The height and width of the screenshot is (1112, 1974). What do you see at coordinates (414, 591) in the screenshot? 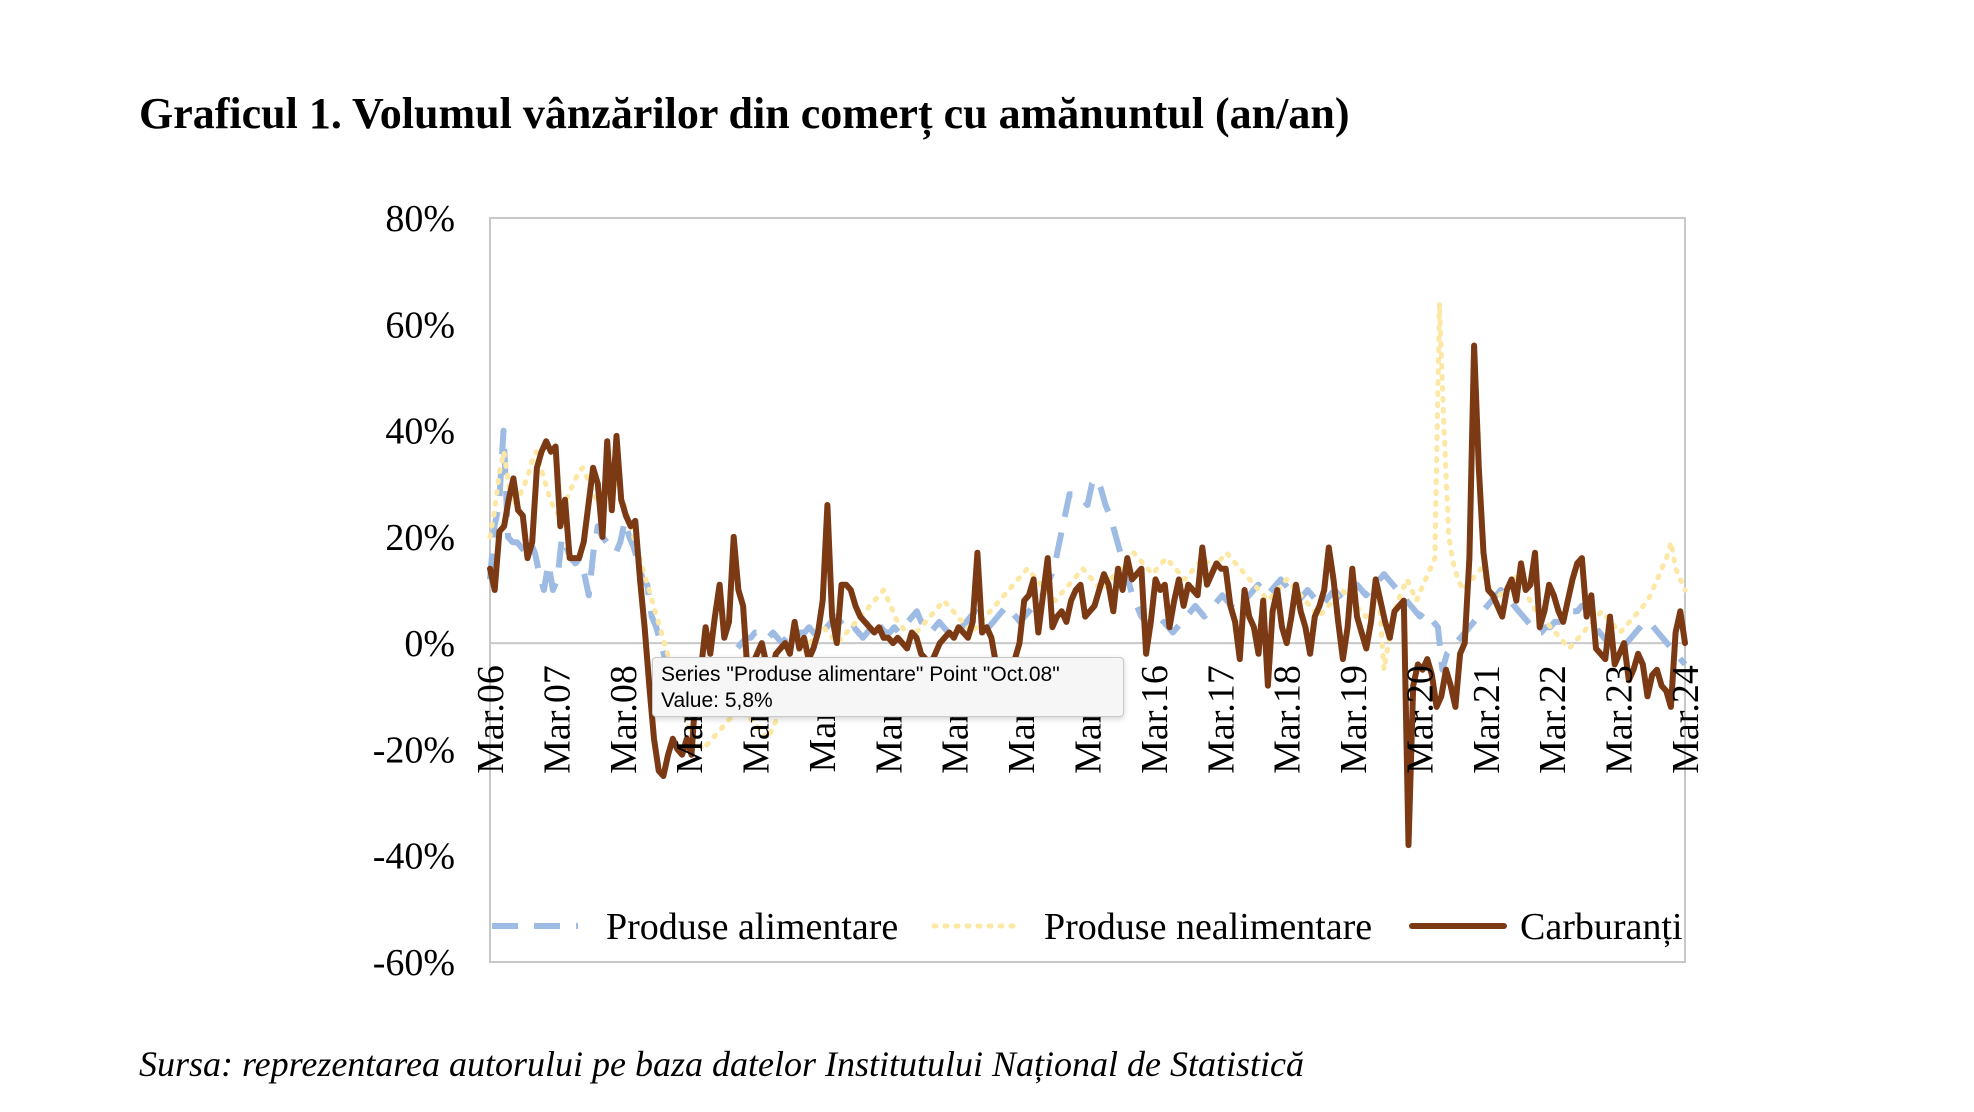
I see `y-axis: 80% 60% 40% 20% 0% -20% -40% -60%` at bounding box center [414, 591].